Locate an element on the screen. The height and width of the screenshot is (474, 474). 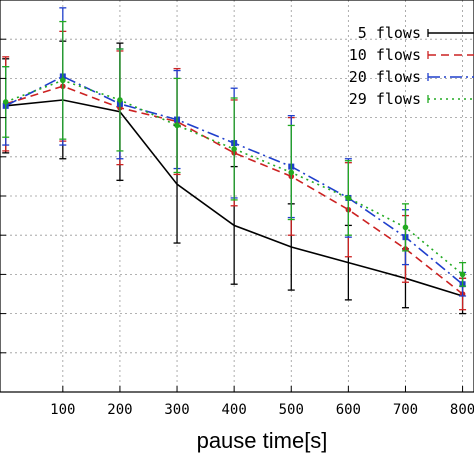
legend-label: 10 flows is located at coordinates (385, 55).